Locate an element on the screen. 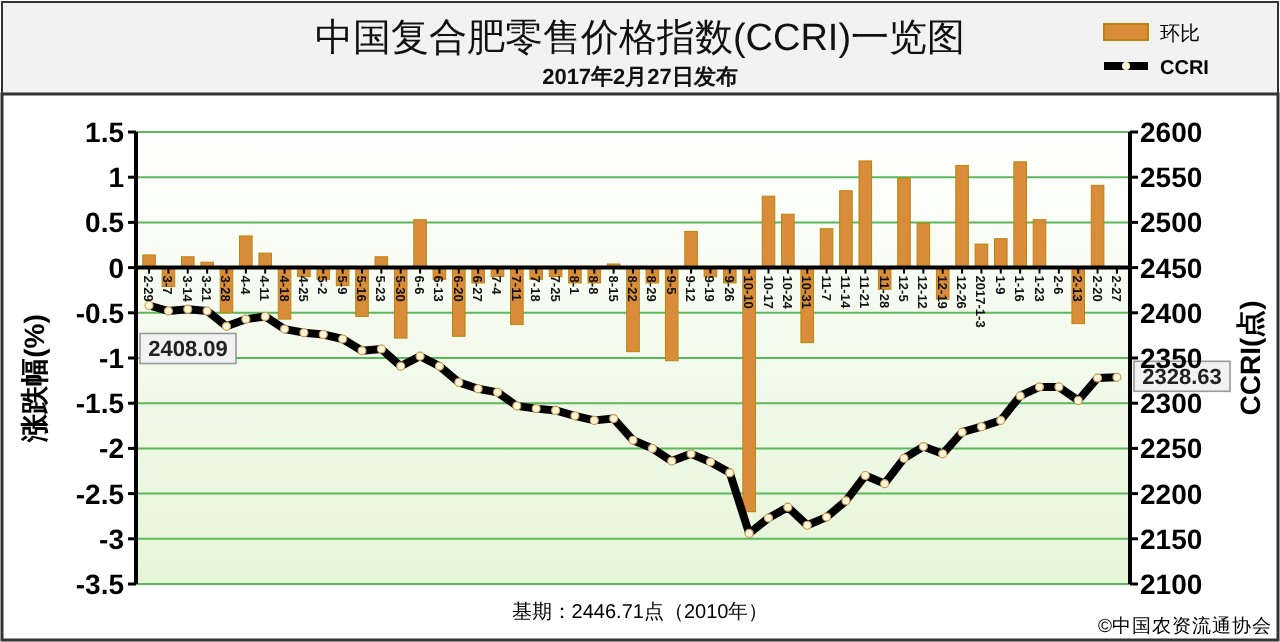 This screenshot has height=642, width=1280. y2-tick-label: 2250 is located at coordinates (1171, 448).